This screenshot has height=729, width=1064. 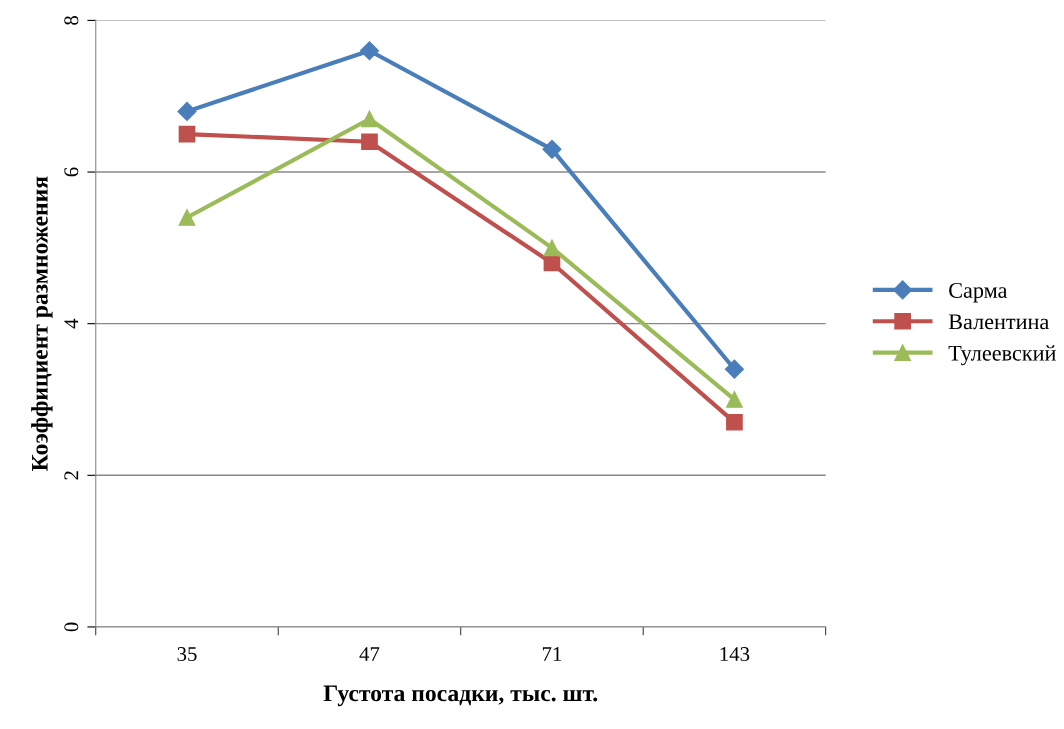 What do you see at coordinates (369, 654) in the screenshot?
I see `x-tick-label: 47` at bounding box center [369, 654].